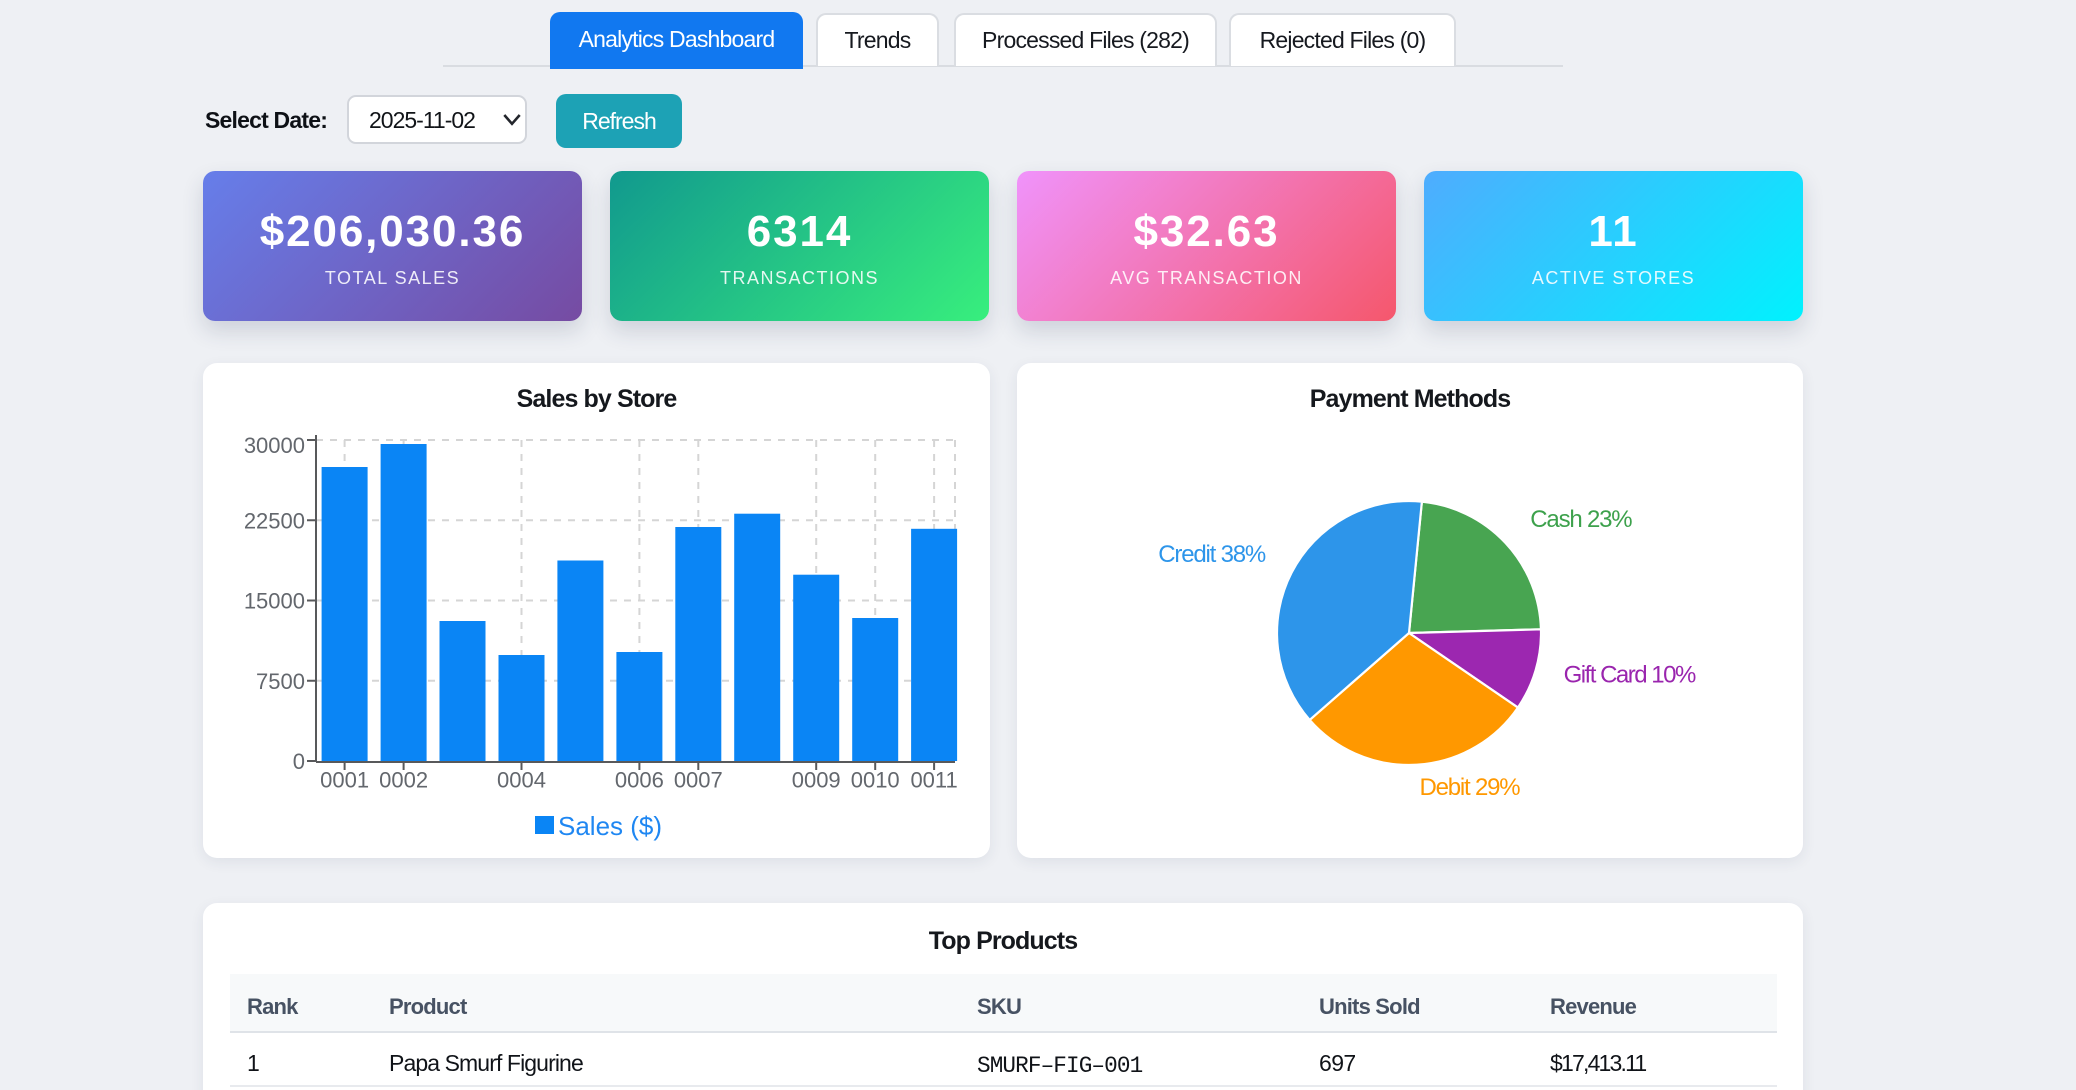  I want to click on svg-text: 7500, so click(280, 681).